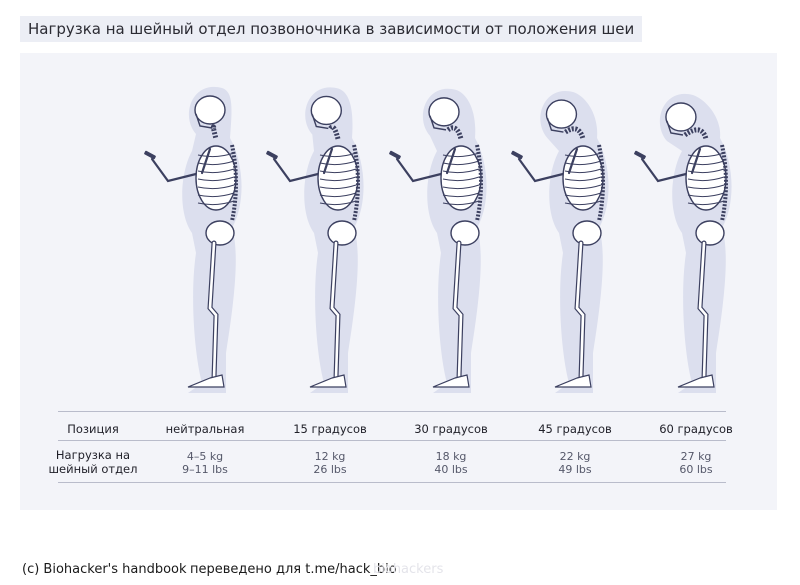 Image resolution: width=800 pixels, height=585 pixels. I want to click on value-kg: 27 kg, so click(696, 456).